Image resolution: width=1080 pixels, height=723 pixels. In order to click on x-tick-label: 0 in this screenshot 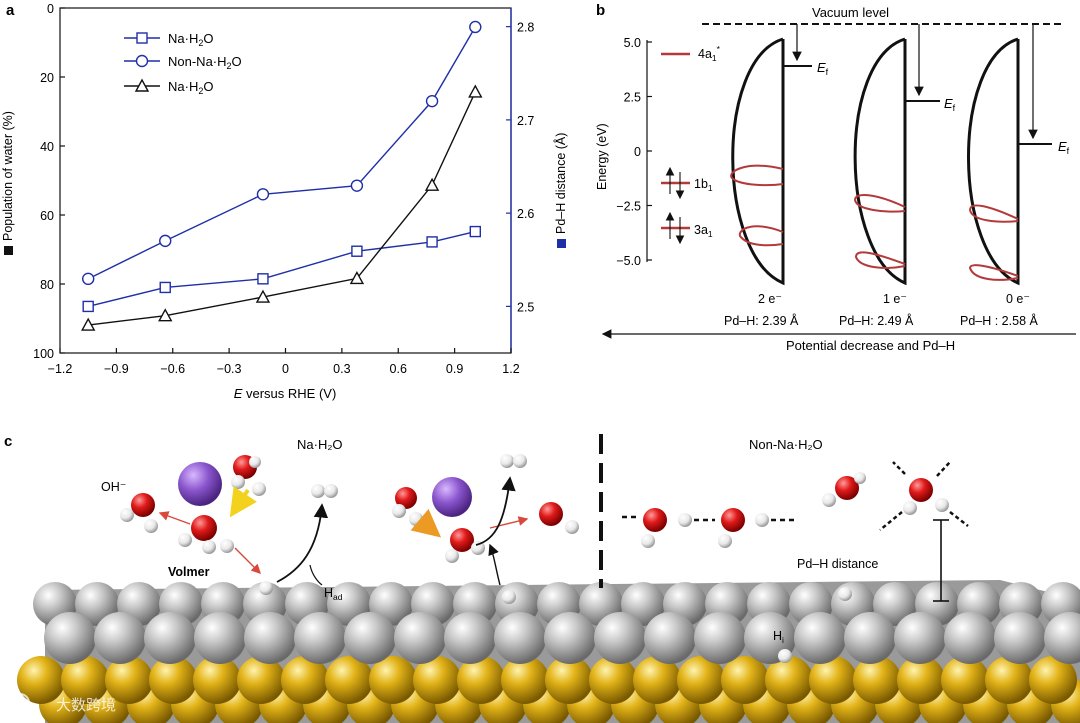, I will do `click(285, 369)`.